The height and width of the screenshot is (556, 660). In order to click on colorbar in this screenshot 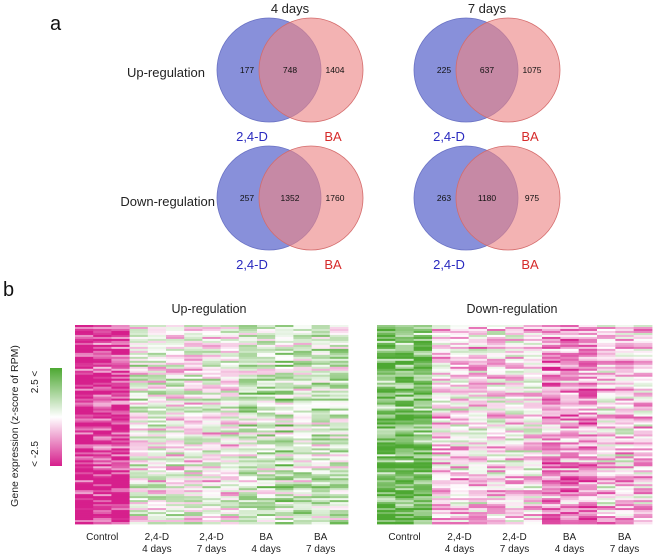, I will do `click(56, 417)`.